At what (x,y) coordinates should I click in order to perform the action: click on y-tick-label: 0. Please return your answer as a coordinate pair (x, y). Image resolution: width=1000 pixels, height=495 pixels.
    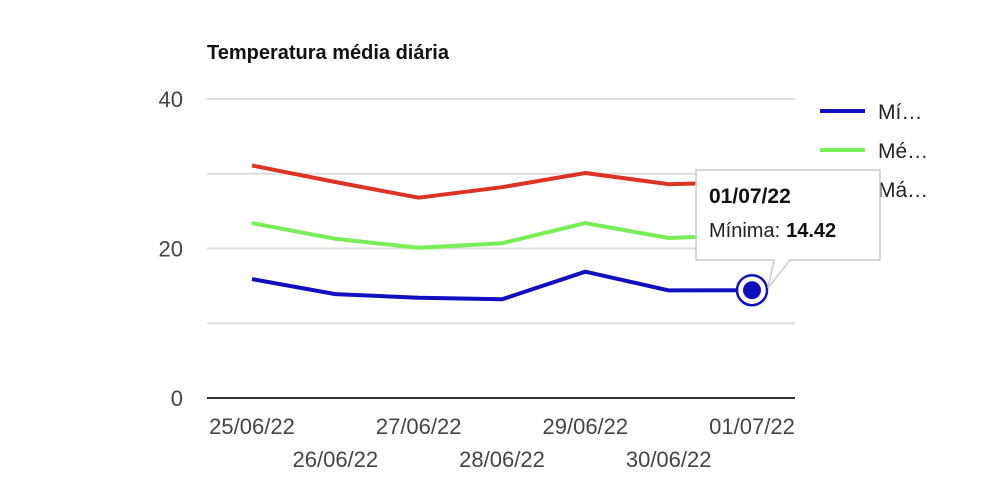
    Looking at the image, I should click on (177, 398).